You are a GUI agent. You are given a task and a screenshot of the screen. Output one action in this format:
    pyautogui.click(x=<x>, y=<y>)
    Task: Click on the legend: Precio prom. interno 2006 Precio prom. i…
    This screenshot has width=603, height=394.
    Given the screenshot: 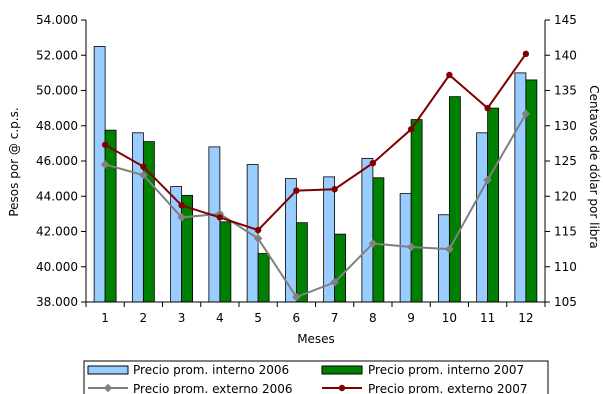 What is the action you would take?
    pyautogui.click(x=316, y=377)
    